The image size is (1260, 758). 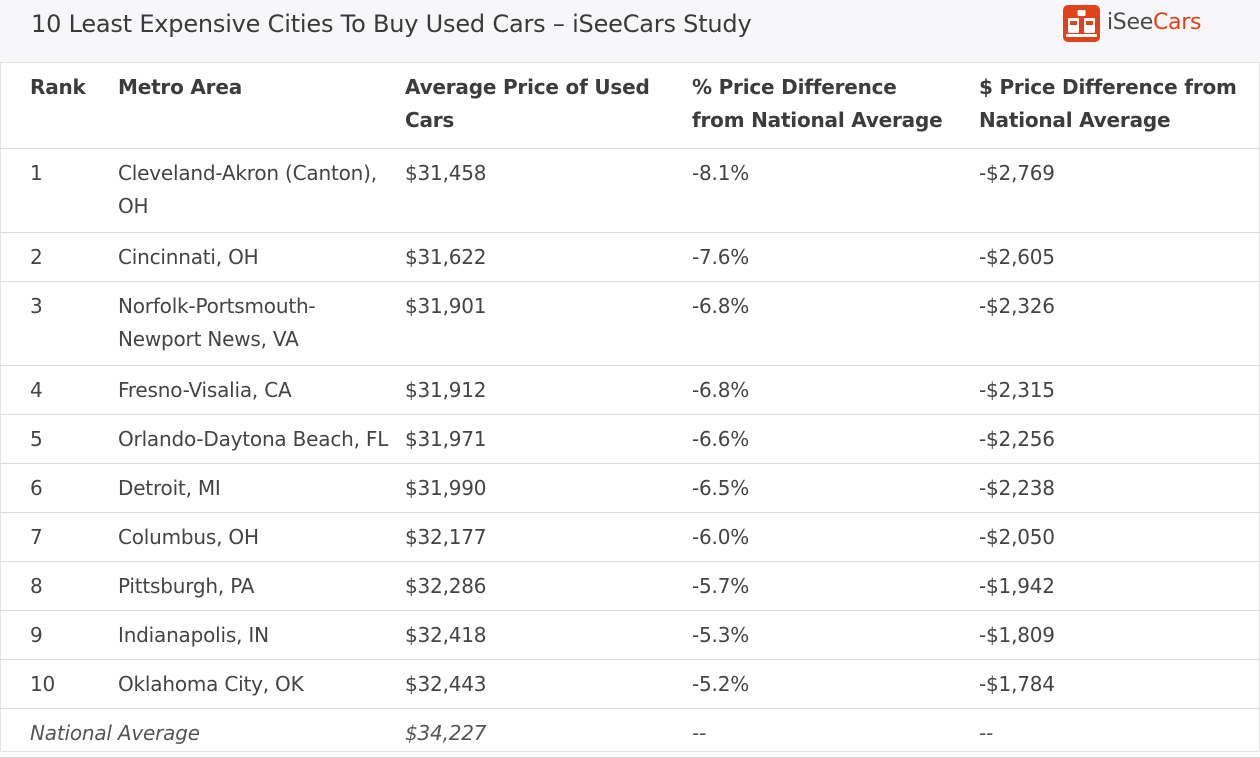 I want to click on column-header-dollar-difference: $ Price Difference from National Average, so click(x=1112, y=106).